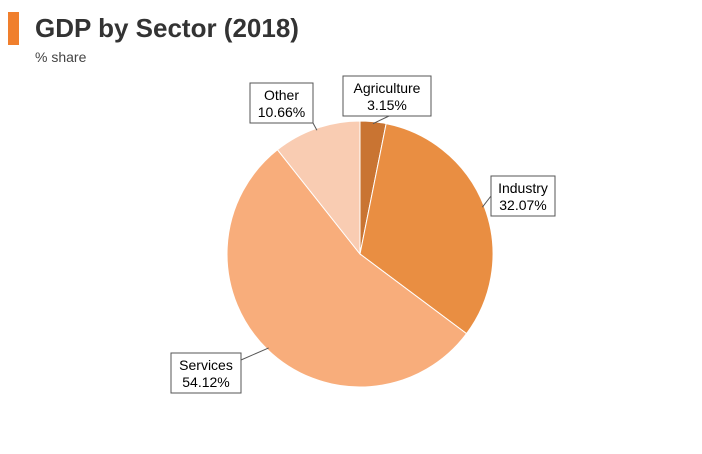 The image size is (702, 454). Describe the element at coordinates (387, 105) in the screenshot. I see `slice-value-label: 3.15%` at that location.